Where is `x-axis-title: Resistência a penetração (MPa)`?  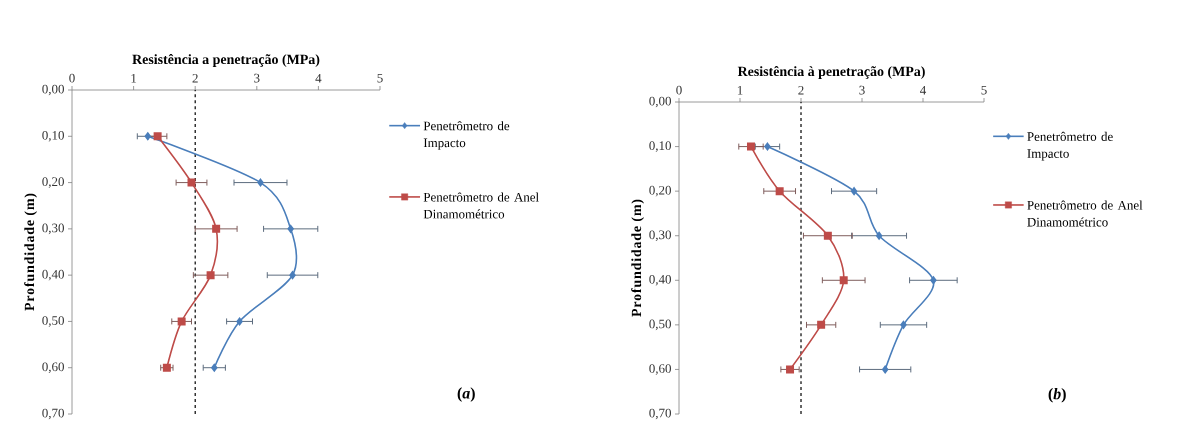 x-axis-title: Resistência a penetração (MPa) is located at coordinates (226, 60).